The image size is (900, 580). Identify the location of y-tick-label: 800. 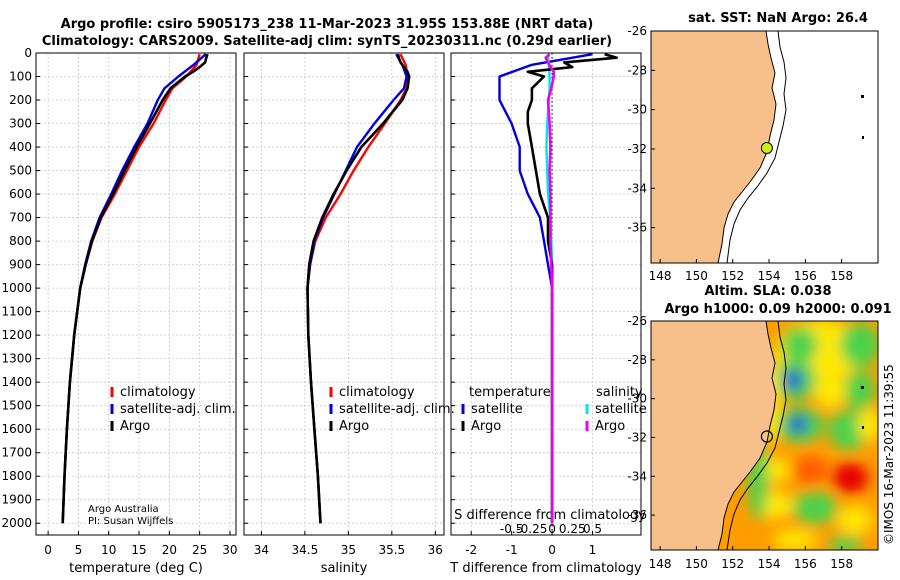
(20, 241).